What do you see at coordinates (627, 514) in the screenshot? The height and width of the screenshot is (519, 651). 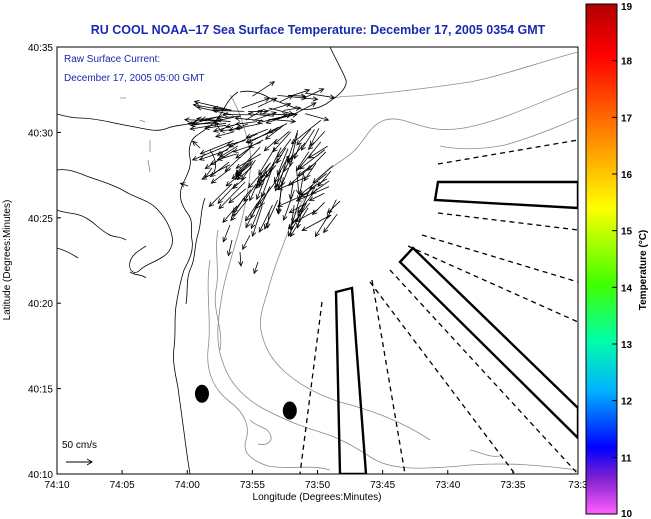 I see `colorbar-tick-label: 10` at bounding box center [627, 514].